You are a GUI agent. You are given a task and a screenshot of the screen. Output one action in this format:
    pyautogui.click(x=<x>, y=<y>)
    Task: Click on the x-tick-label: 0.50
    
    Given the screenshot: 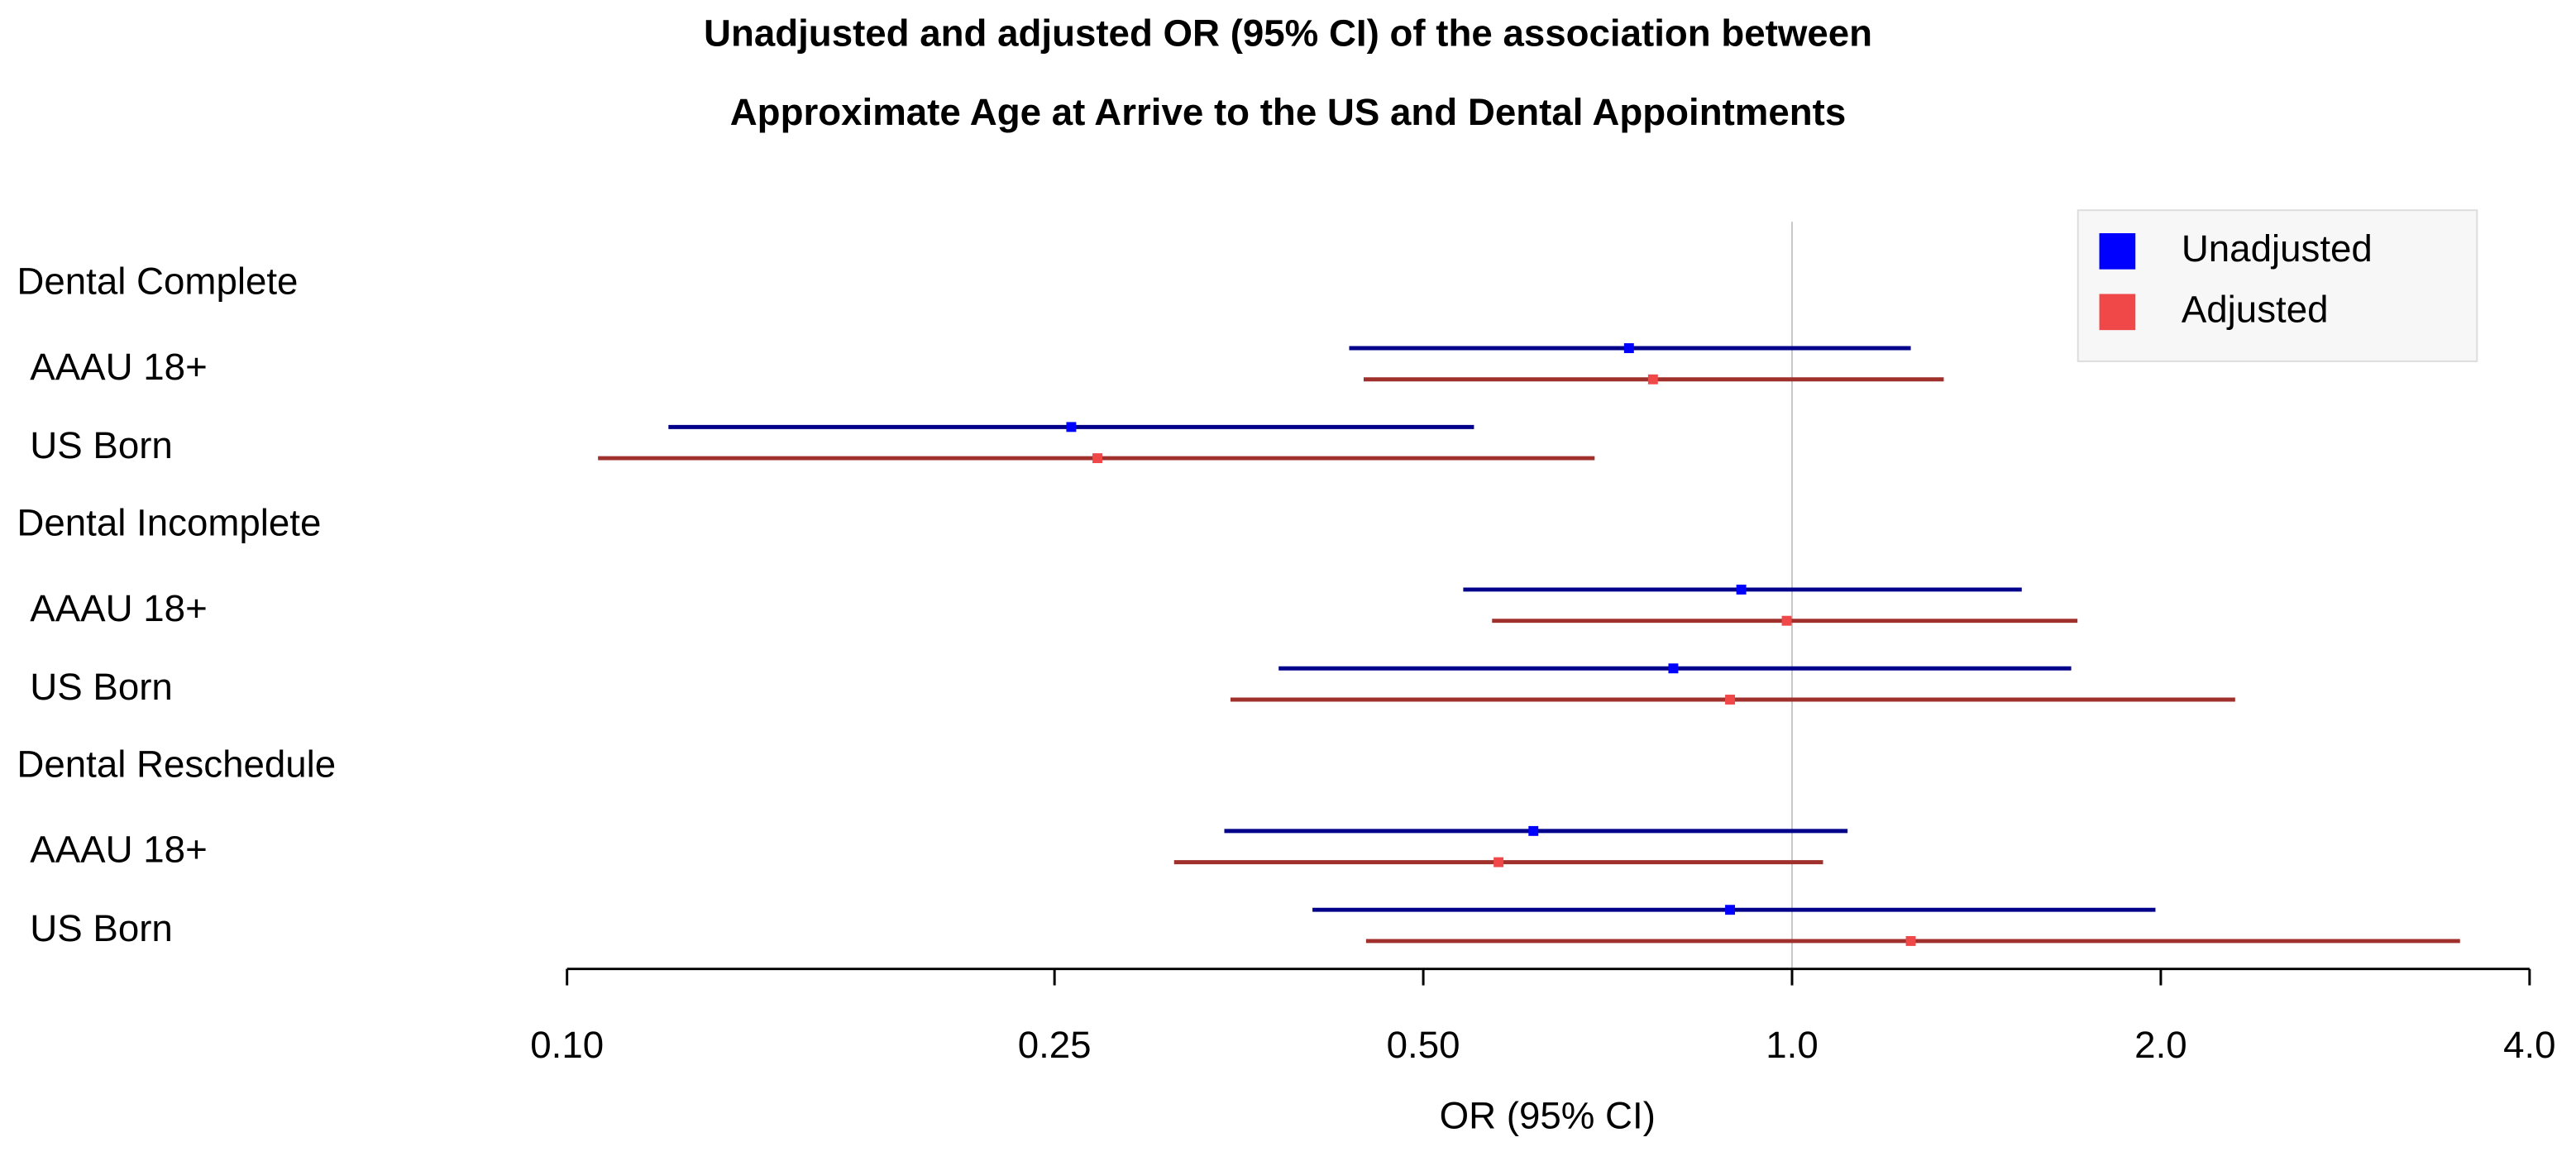 What is the action you would take?
    pyautogui.click(x=1423, y=1045)
    